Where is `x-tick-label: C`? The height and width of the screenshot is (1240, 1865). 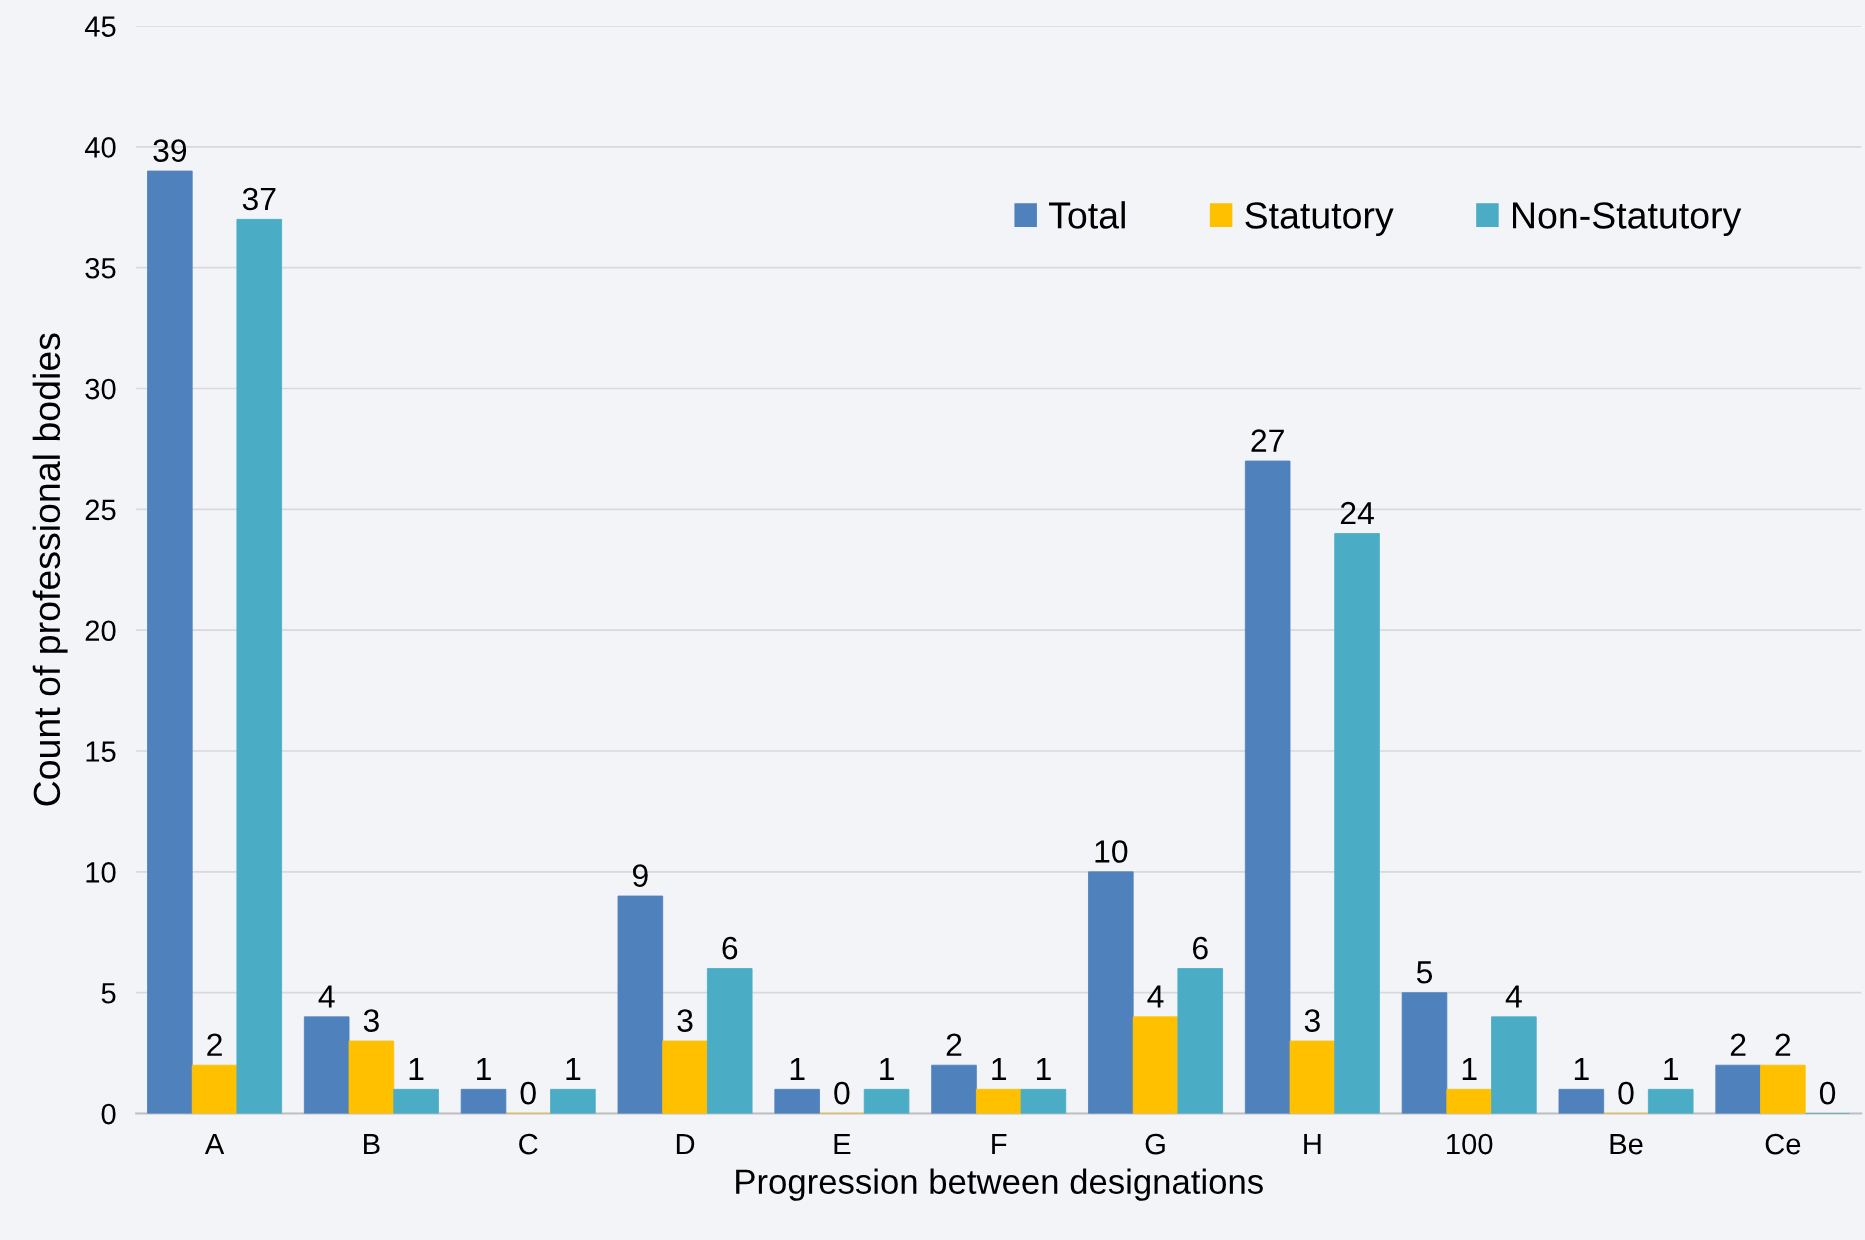 x-tick-label: C is located at coordinates (528, 1144).